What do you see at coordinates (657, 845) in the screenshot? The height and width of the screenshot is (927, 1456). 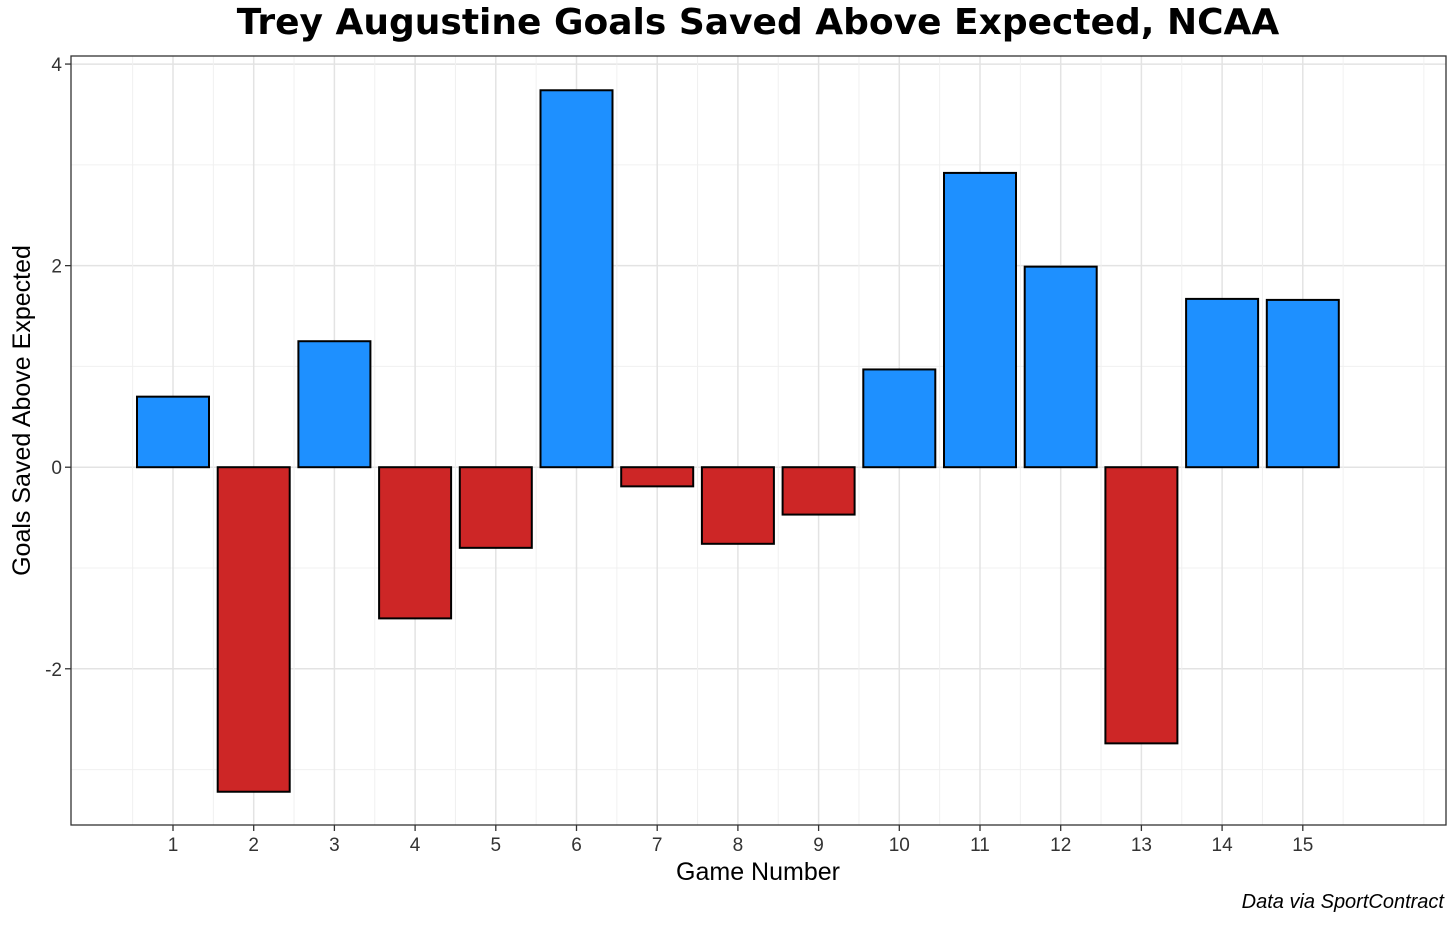 I see `x-tick-label: 7` at bounding box center [657, 845].